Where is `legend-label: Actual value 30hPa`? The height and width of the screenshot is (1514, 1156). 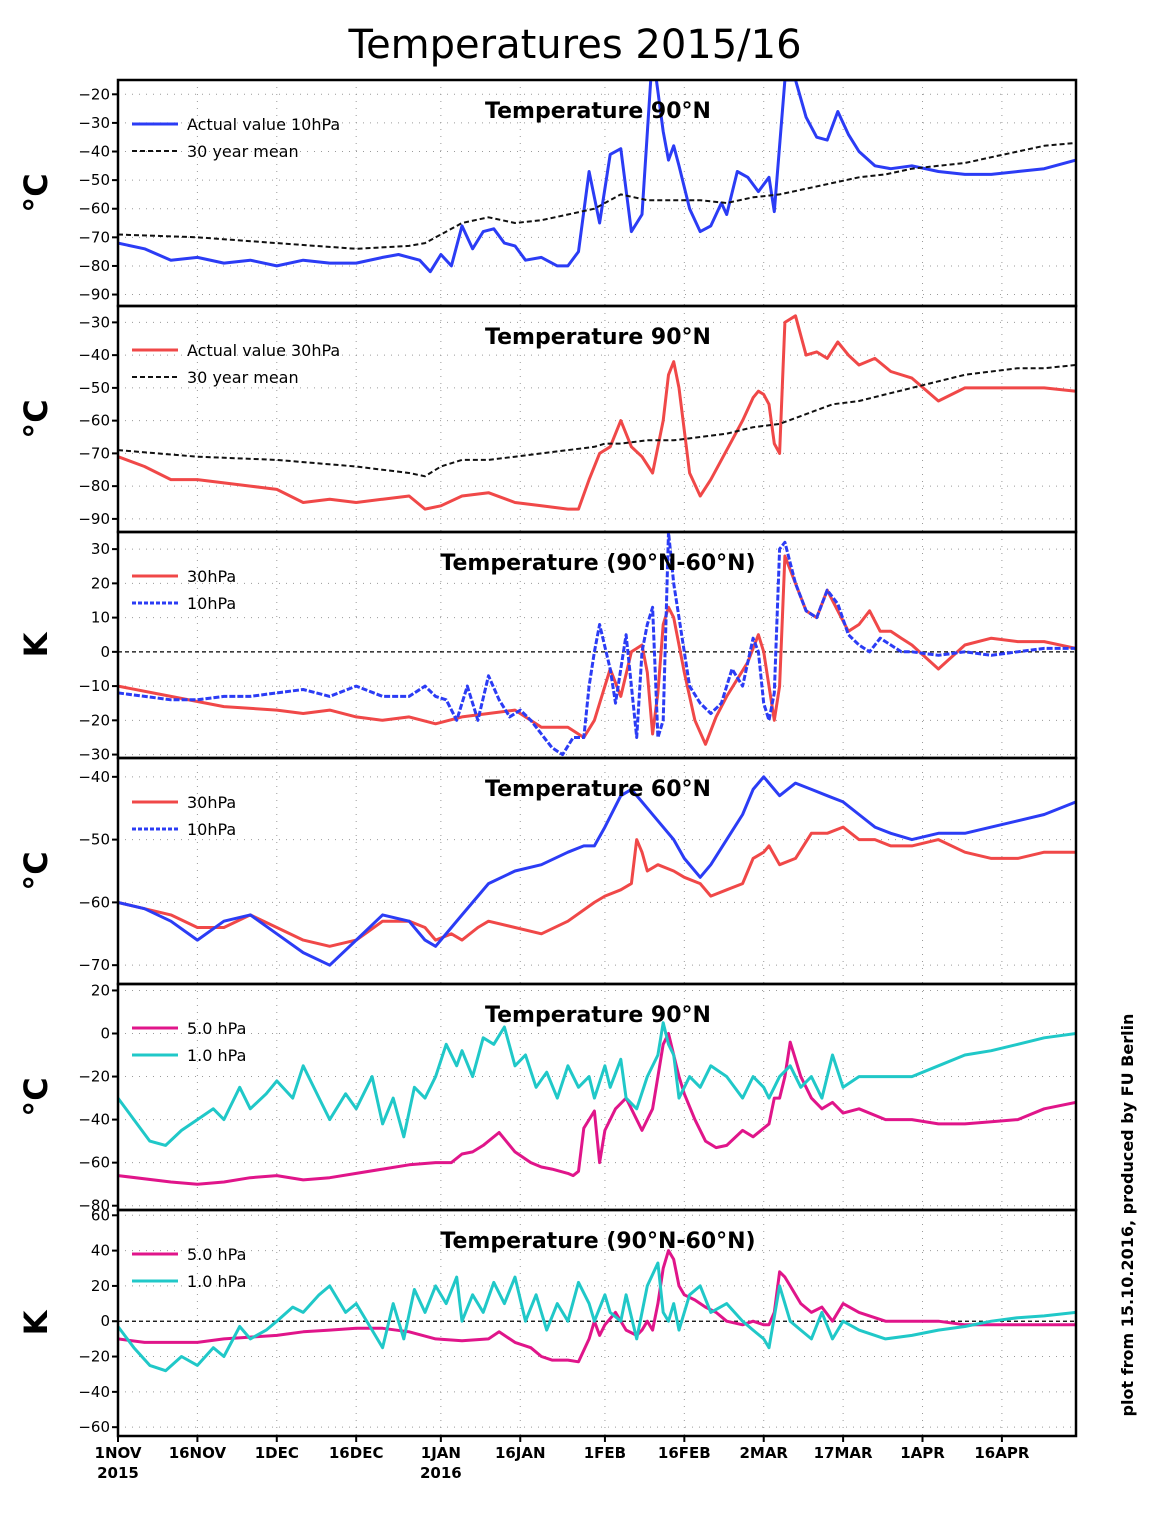
legend-label: Actual value 30hPa is located at coordinates (263, 350).